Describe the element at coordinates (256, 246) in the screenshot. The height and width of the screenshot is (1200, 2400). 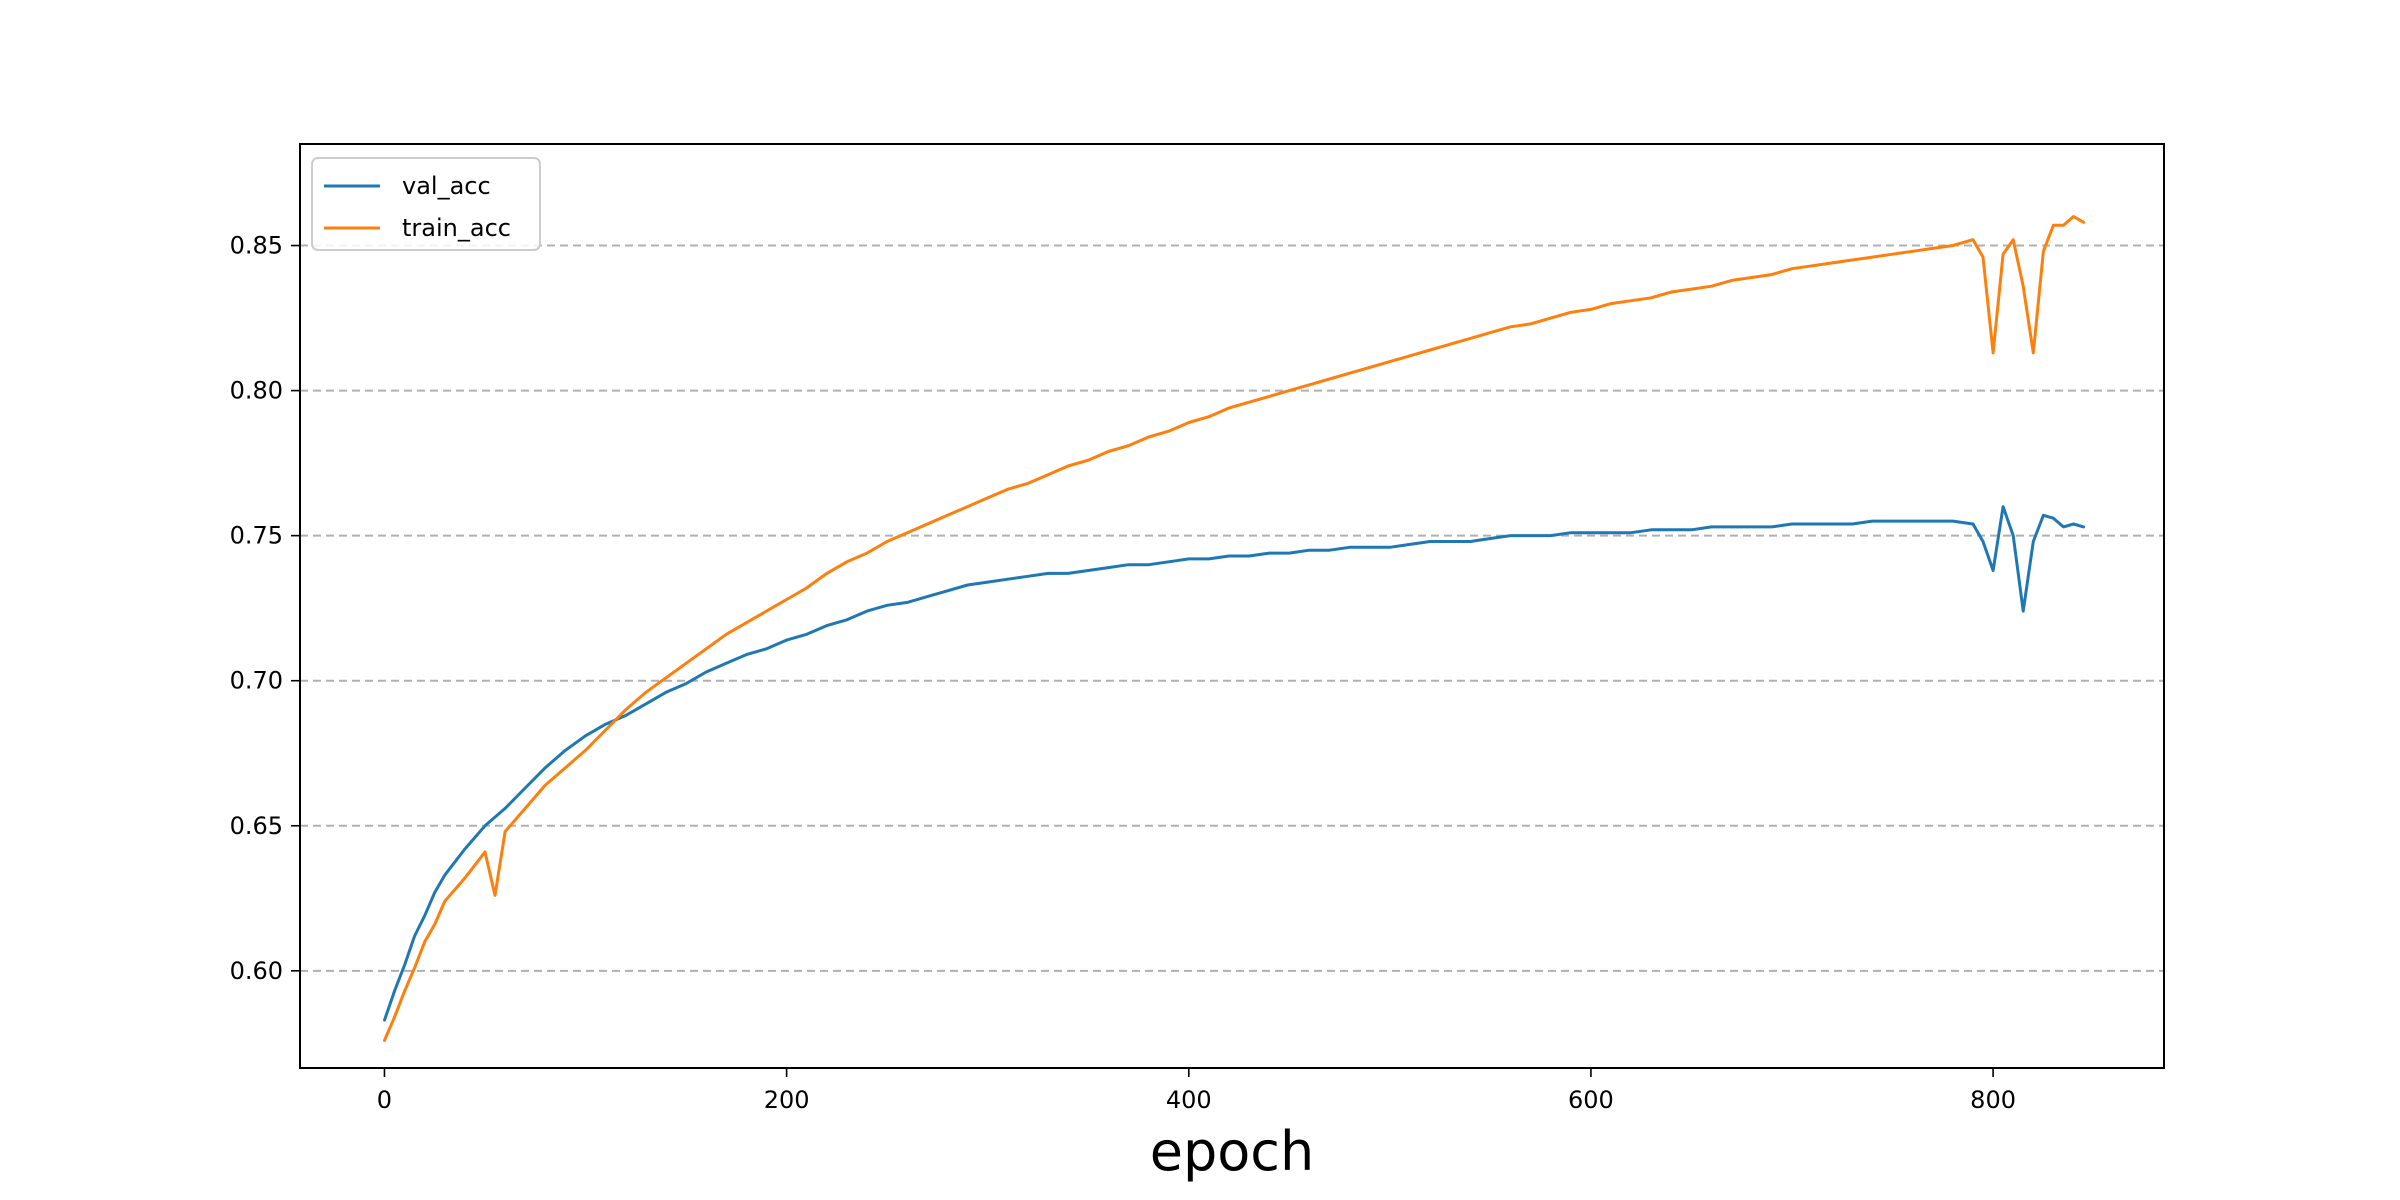
I see `y-tick-label: 0.85` at that location.